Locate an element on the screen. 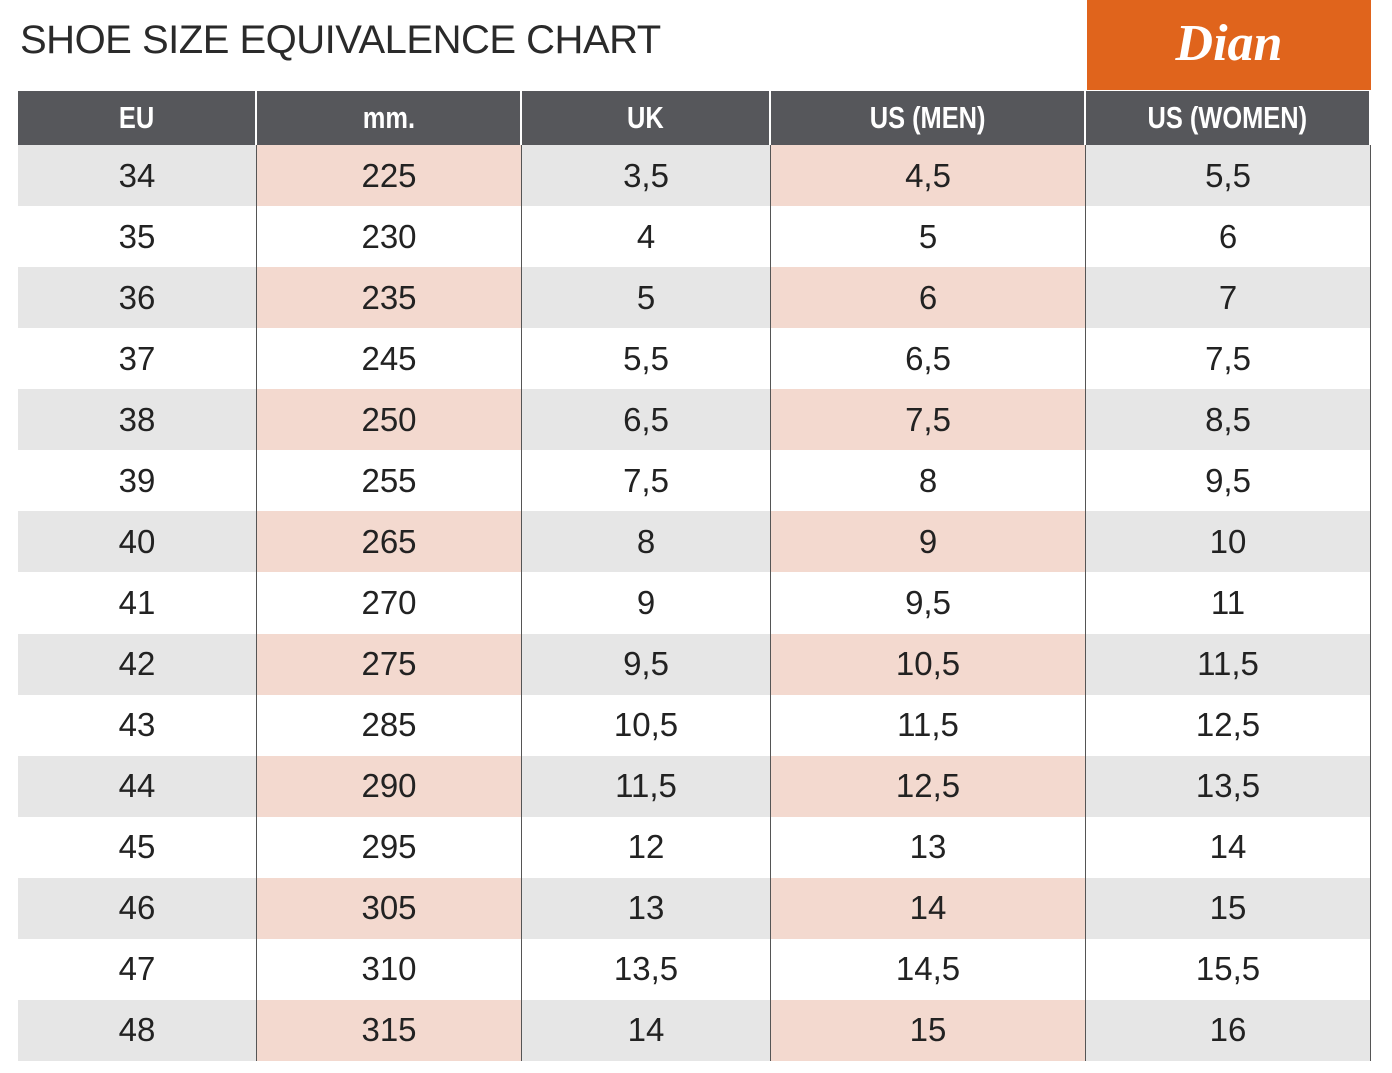 Image resolution: width=1392 pixels, height=1073 pixels. table-cell: 290 is located at coordinates (389, 786).